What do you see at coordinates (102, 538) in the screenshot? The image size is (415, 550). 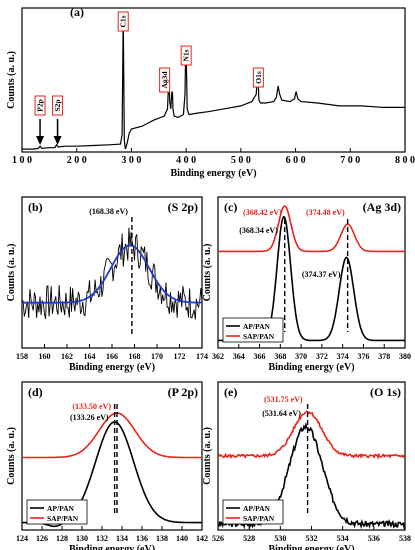 I see `x-tick-label: 132` at bounding box center [102, 538].